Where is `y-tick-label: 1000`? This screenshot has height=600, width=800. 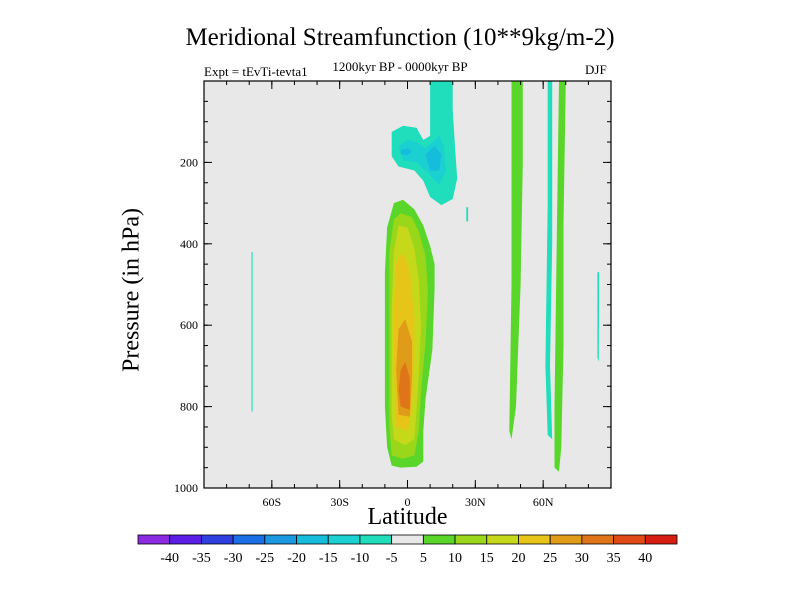 y-tick-label: 1000 is located at coordinates (186, 488).